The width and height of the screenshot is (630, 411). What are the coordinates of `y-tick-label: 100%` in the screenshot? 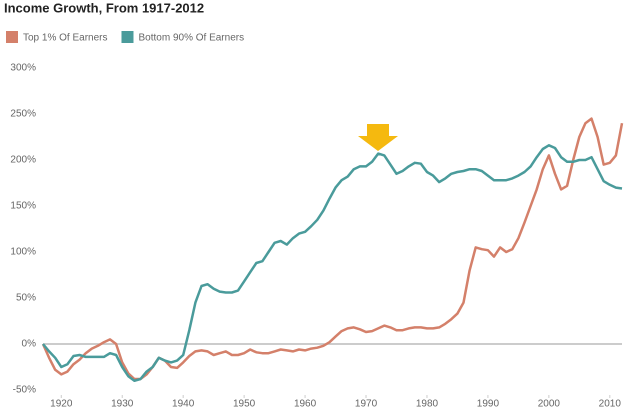 It's located at (23, 252).